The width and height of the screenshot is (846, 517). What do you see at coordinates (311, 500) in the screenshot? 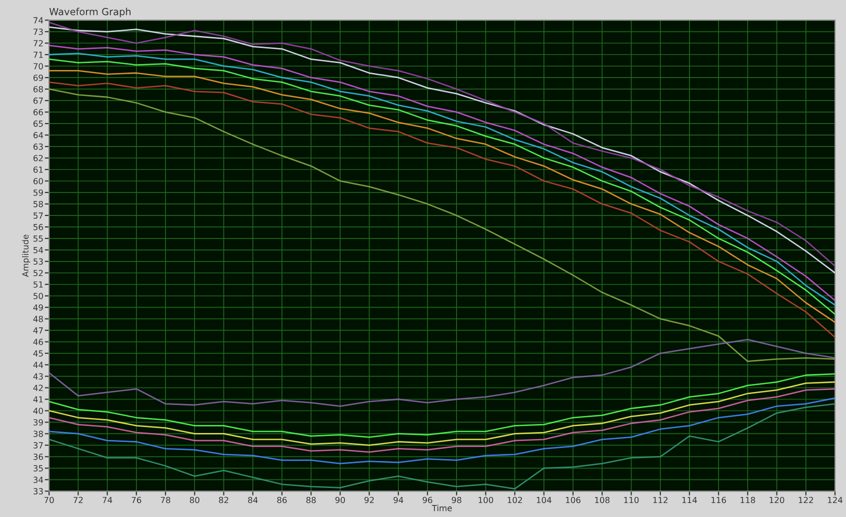
I see `x-tick-label: 88` at bounding box center [311, 500].